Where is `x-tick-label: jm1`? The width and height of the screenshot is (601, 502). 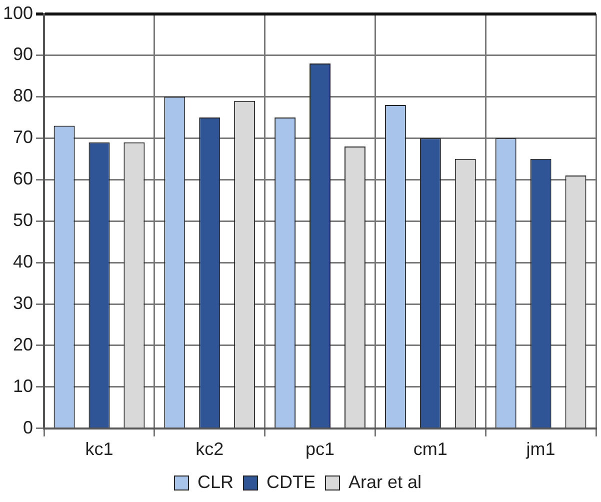 x-tick-label: jm1 is located at coordinates (540, 449).